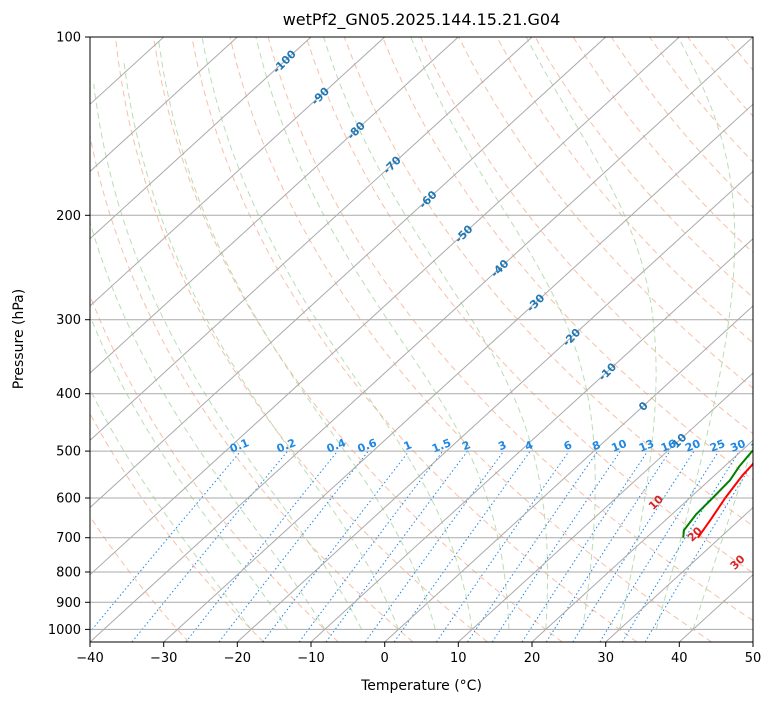 The width and height of the screenshot is (775, 708). I want to click on mixing-ratio-label: 1, so click(408, 445).